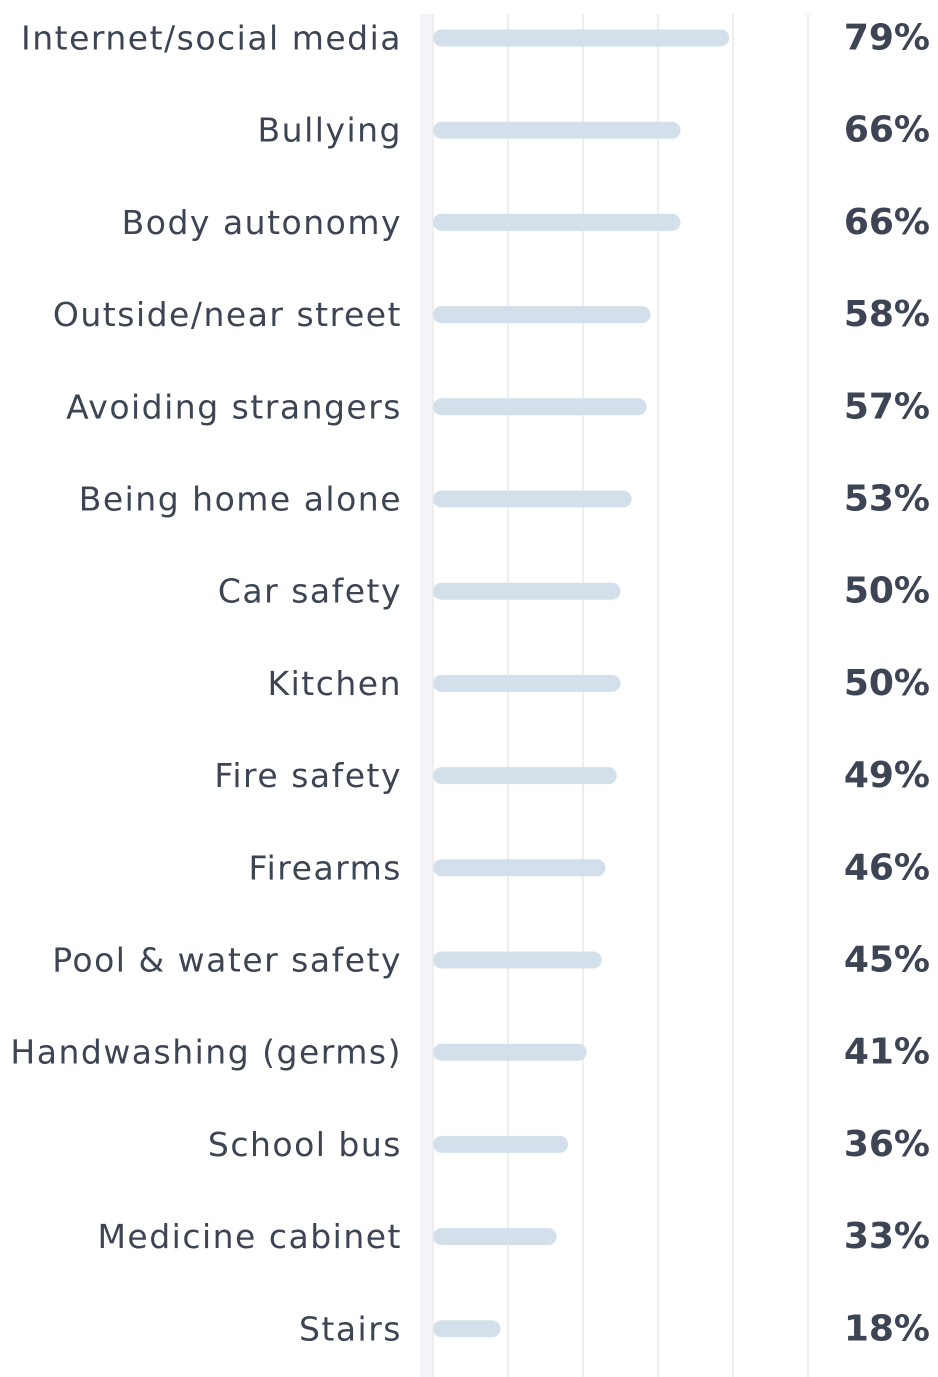 This screenshot has width=938, height=1377. I want to click on category-label: Pool & water safety, so click(227, 960).